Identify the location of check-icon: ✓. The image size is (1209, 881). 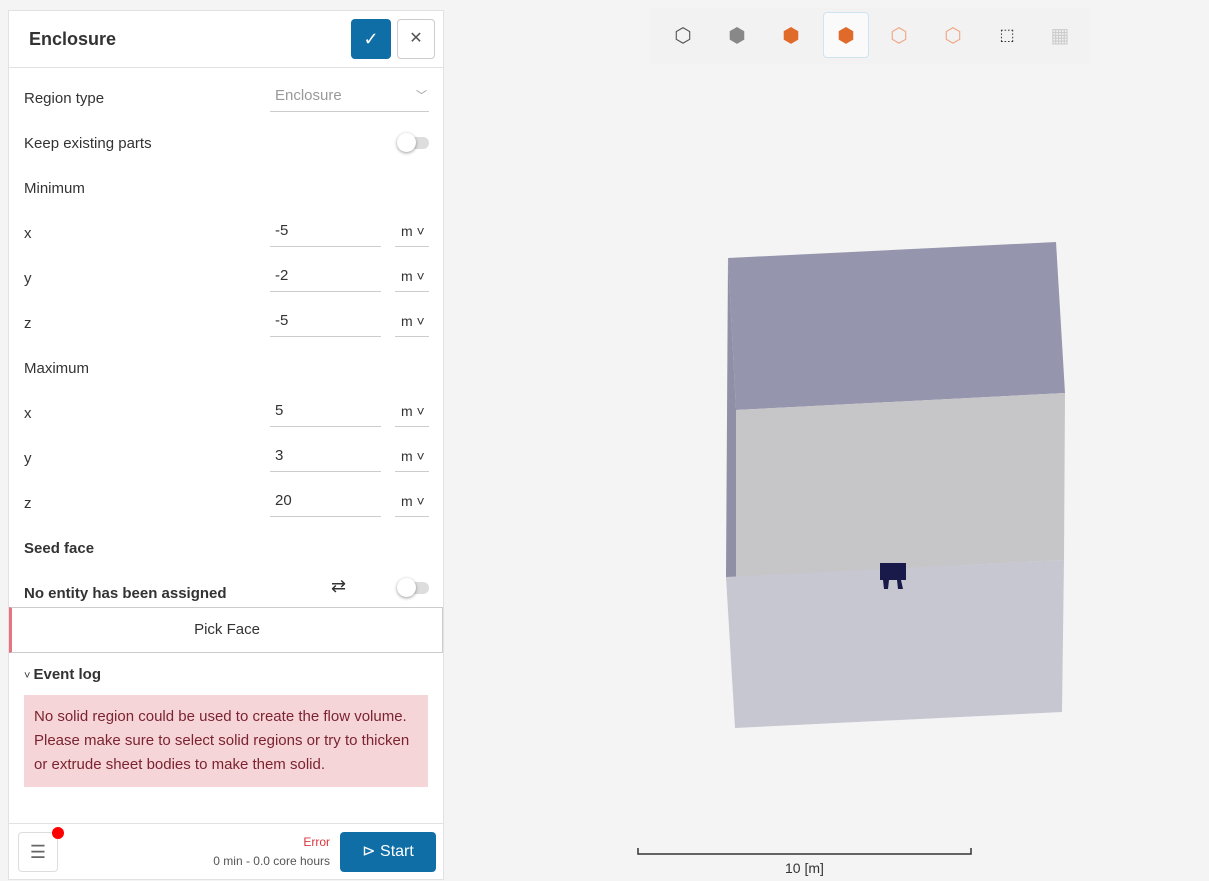
(371, 39).